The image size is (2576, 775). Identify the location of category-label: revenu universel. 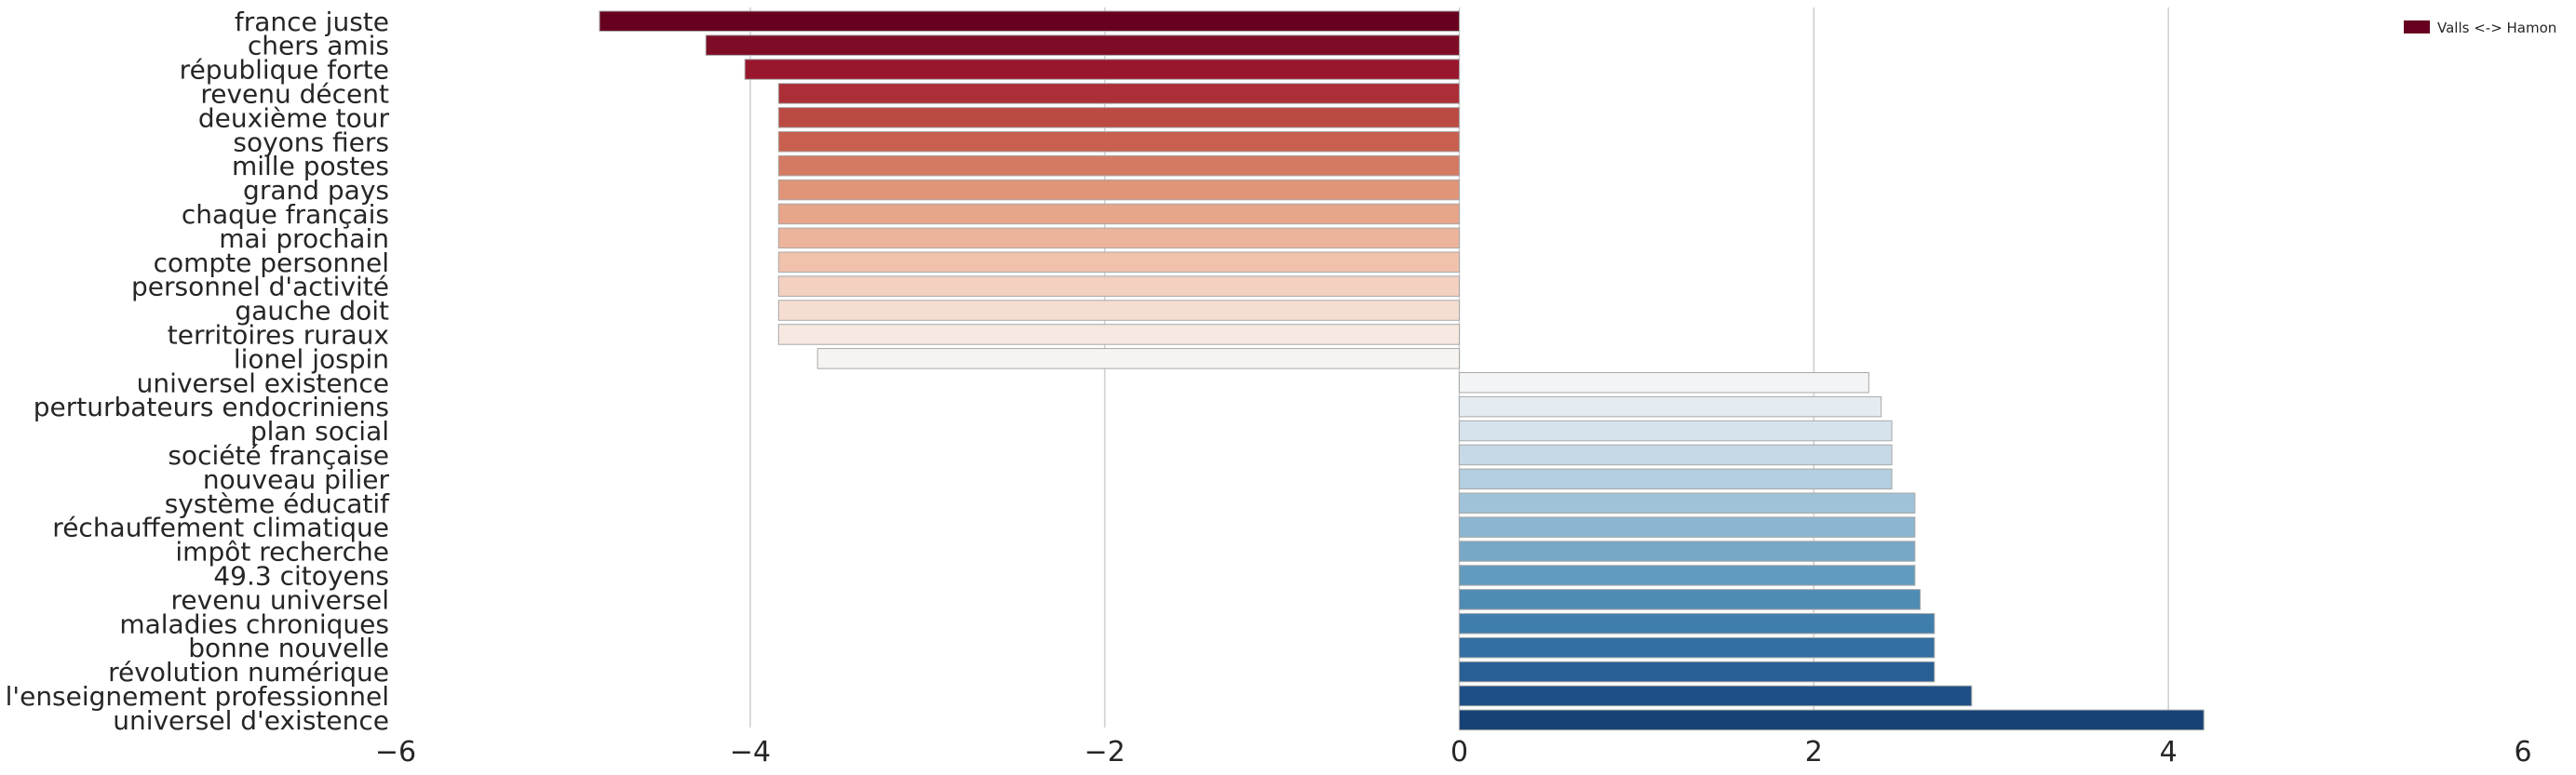
(280, 599).